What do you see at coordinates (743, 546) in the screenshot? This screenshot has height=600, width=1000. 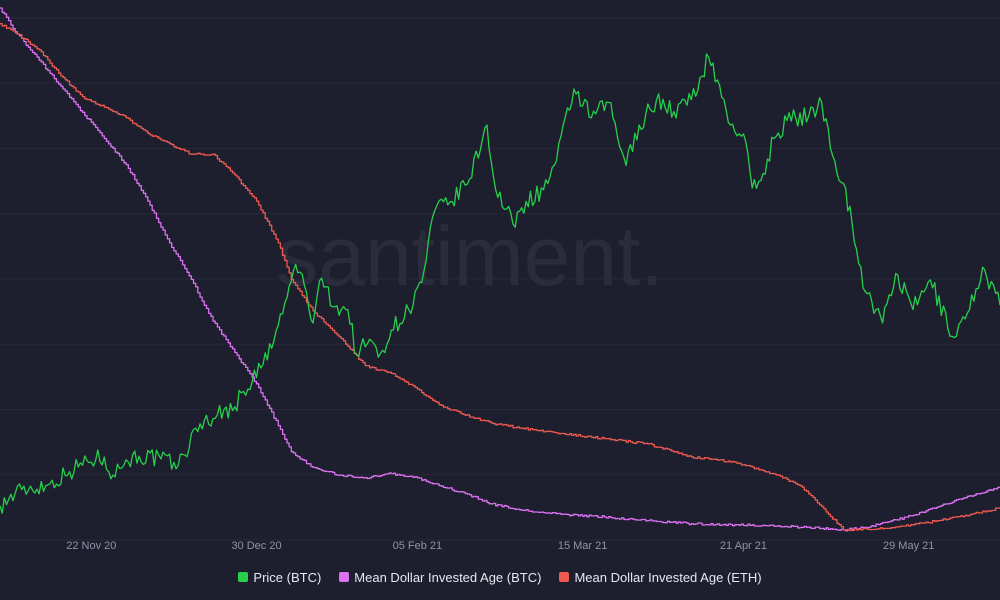 I see `x-tick-label: 21 Apr 21` at bounding box center [743, 546].